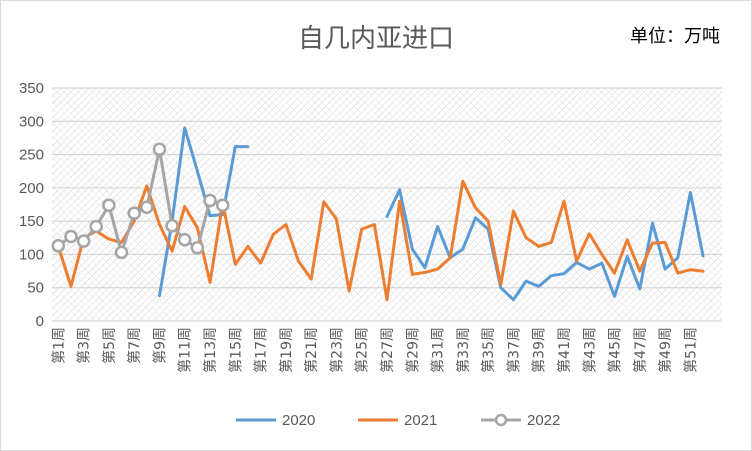 The width and height of the screenshot is (752, 451). I want to click on y-axis-ticks: 0 50 100 150 200 250 300 350, so click(31, 205).